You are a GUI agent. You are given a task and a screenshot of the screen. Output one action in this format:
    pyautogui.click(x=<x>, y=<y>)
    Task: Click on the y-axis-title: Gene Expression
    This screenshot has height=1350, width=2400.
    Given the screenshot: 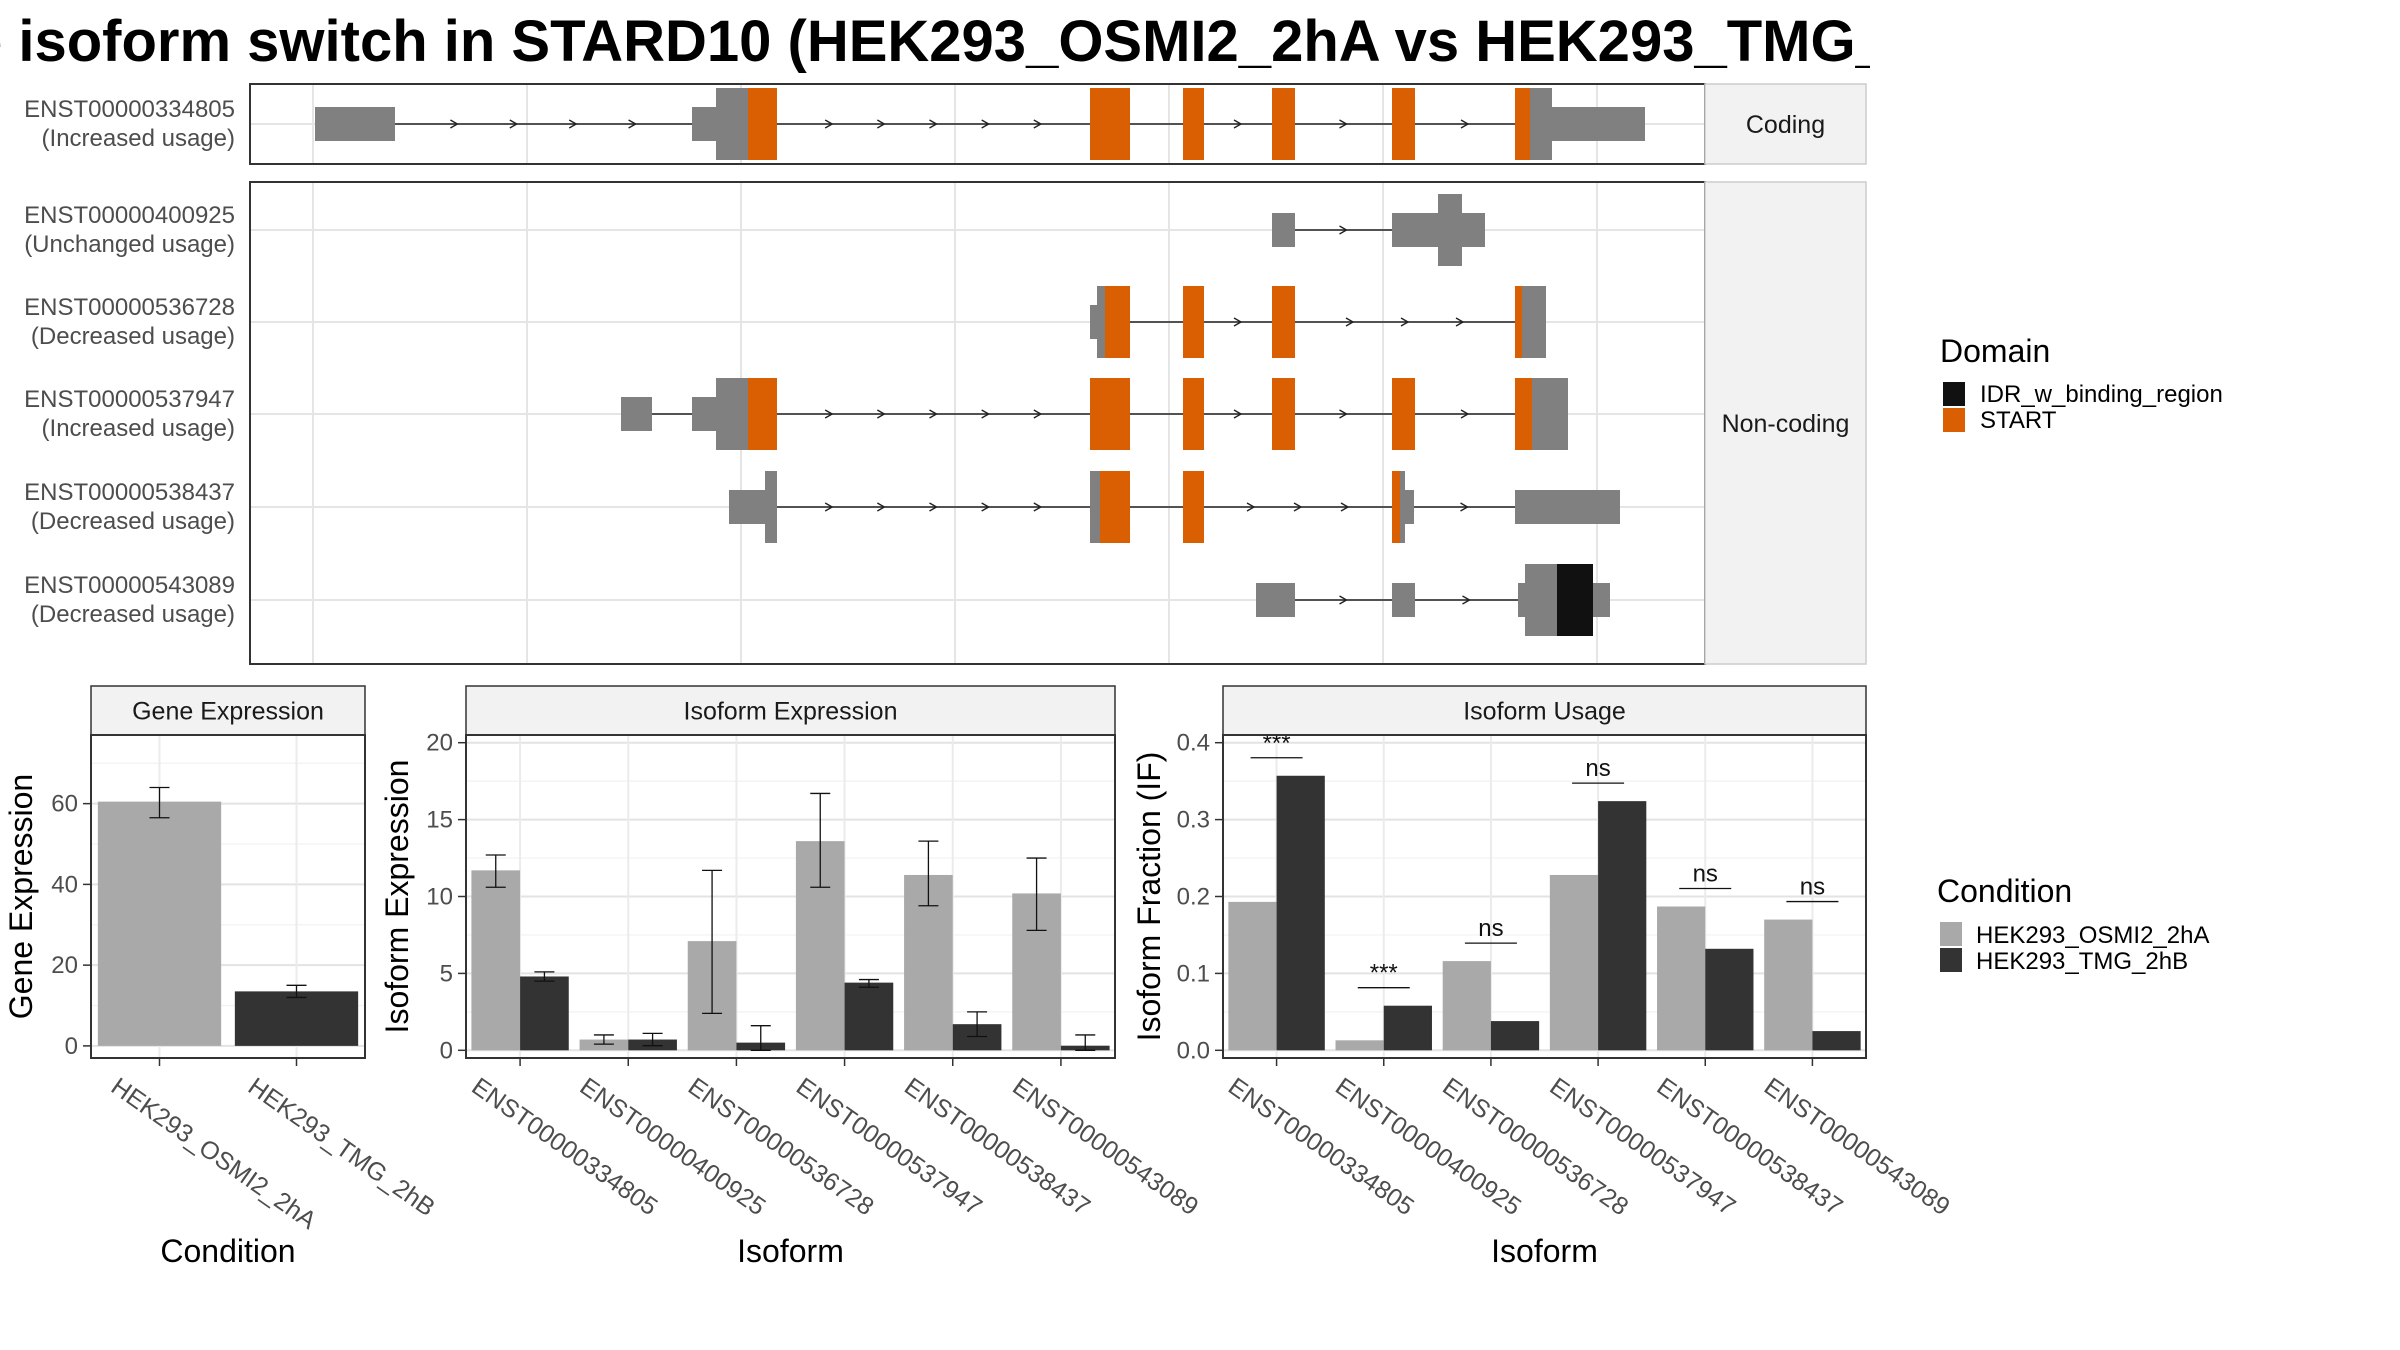 What is the action you would take?
    pyautogui.click(x=21, y=896)
    